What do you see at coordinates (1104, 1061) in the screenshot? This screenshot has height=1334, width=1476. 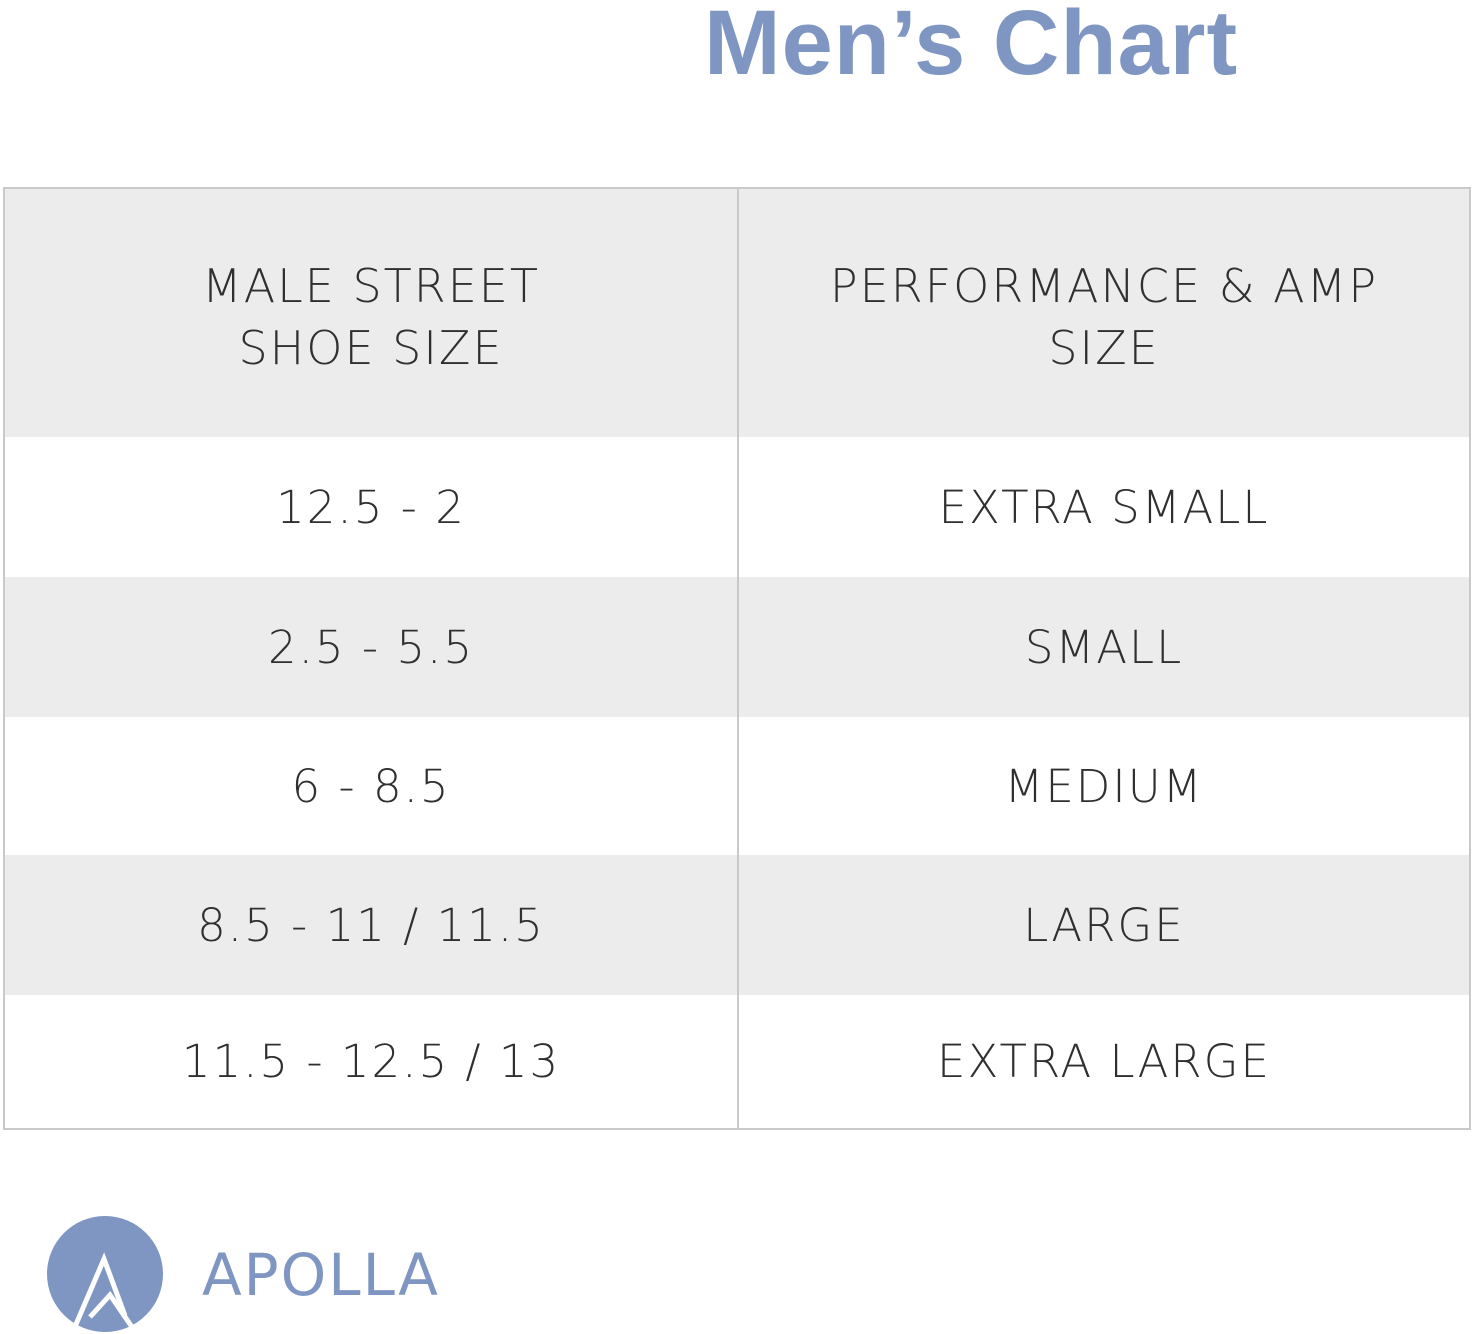 I see `table-cell-size: EXTRA LARGE` at bounding box center [1104, 1061].